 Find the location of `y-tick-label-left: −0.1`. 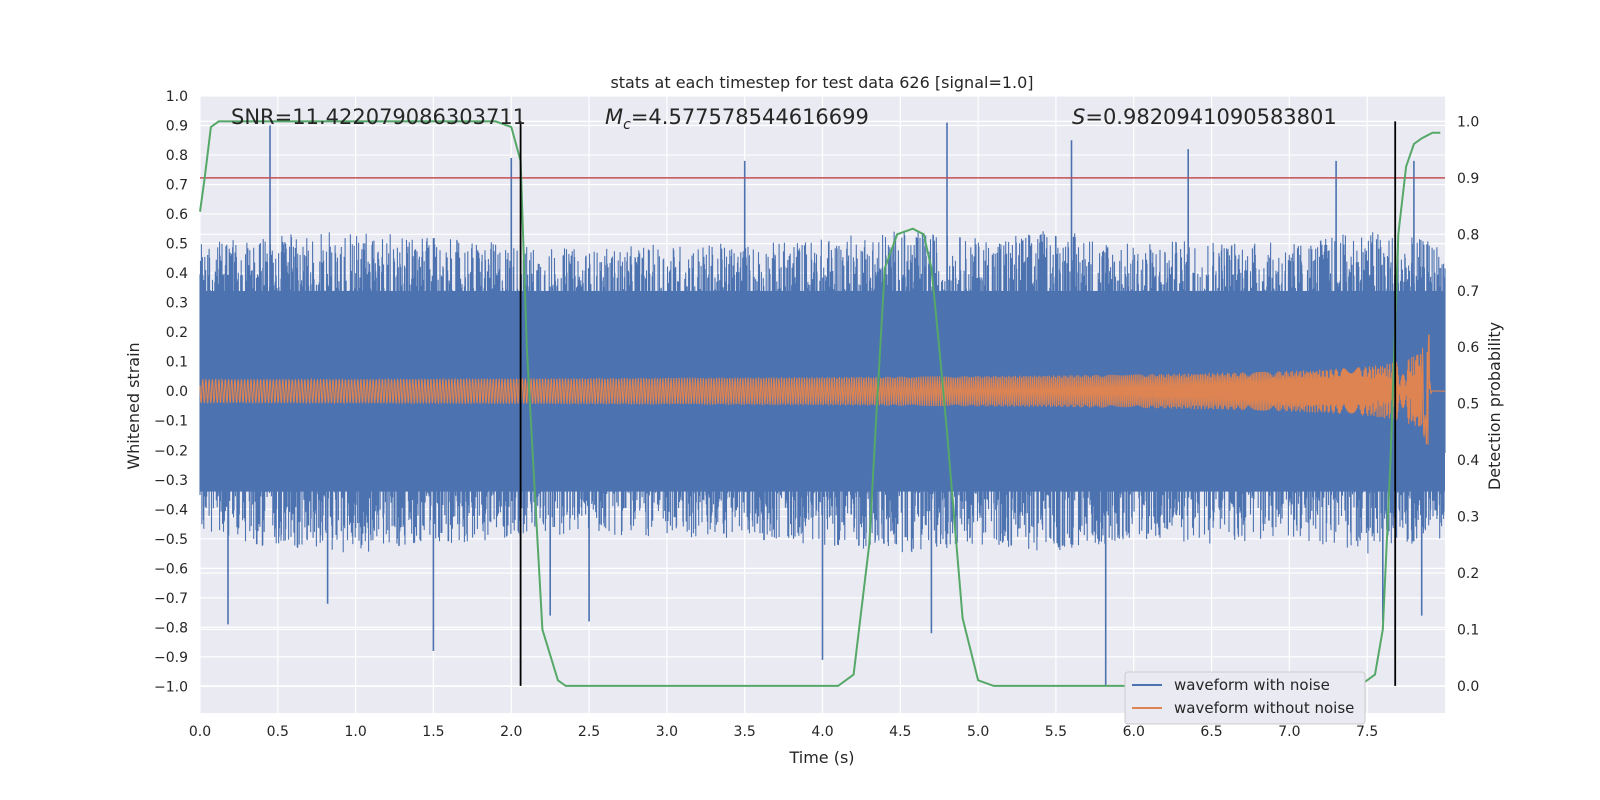

y-tick-label-left: −0.1 is located at coordinates (171, 422).